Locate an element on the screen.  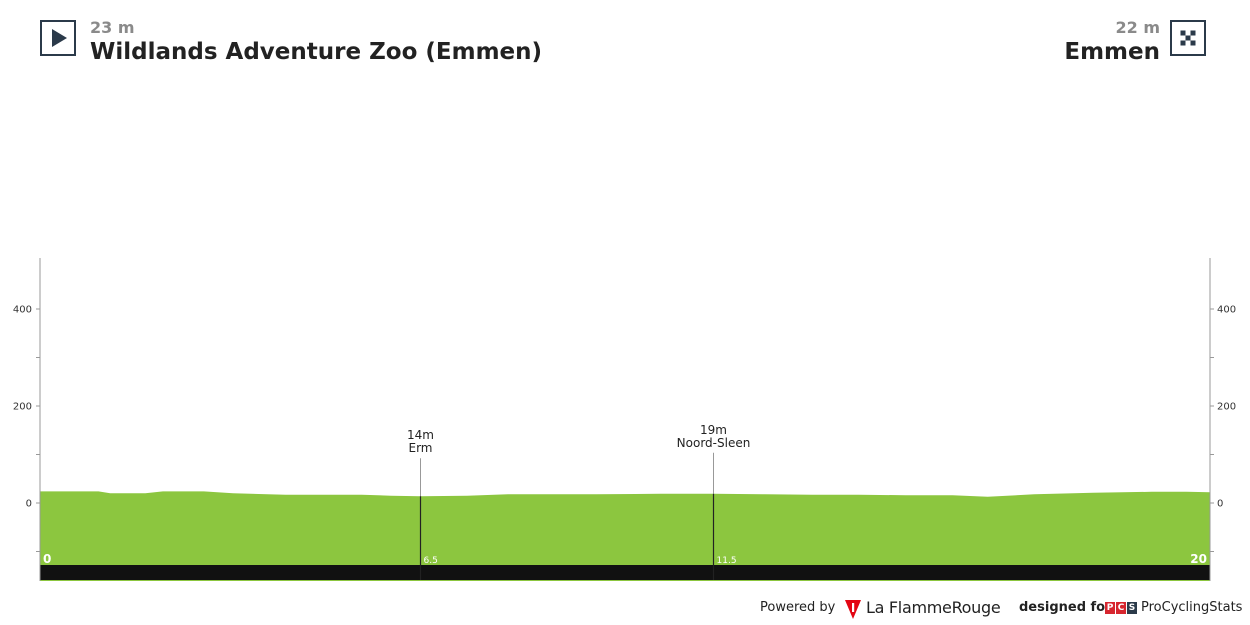
marker-name-label: Noord-Sleen is located at coordinates (714, 443).